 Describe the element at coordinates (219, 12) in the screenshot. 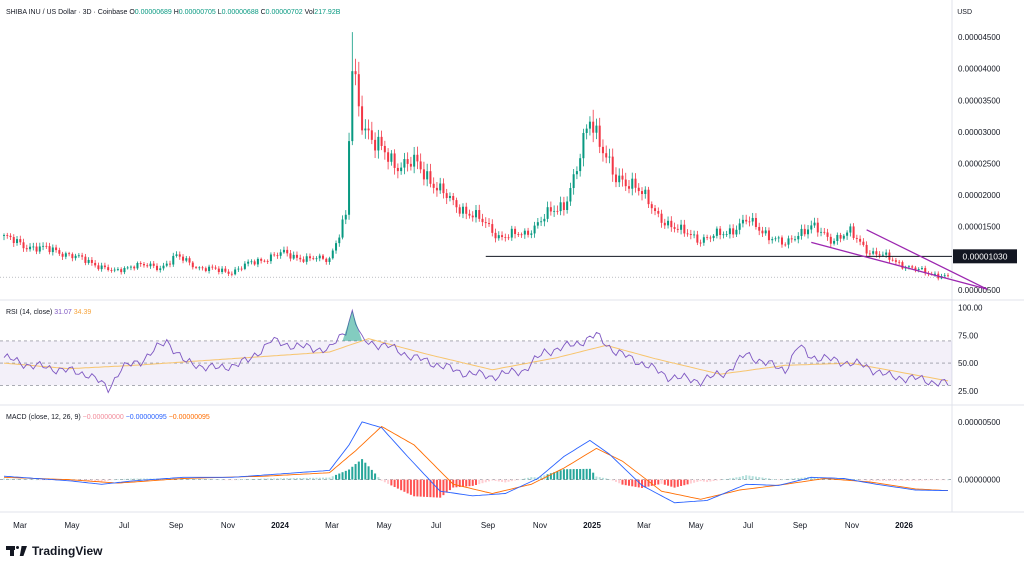

I see `low-label: L` at that location.